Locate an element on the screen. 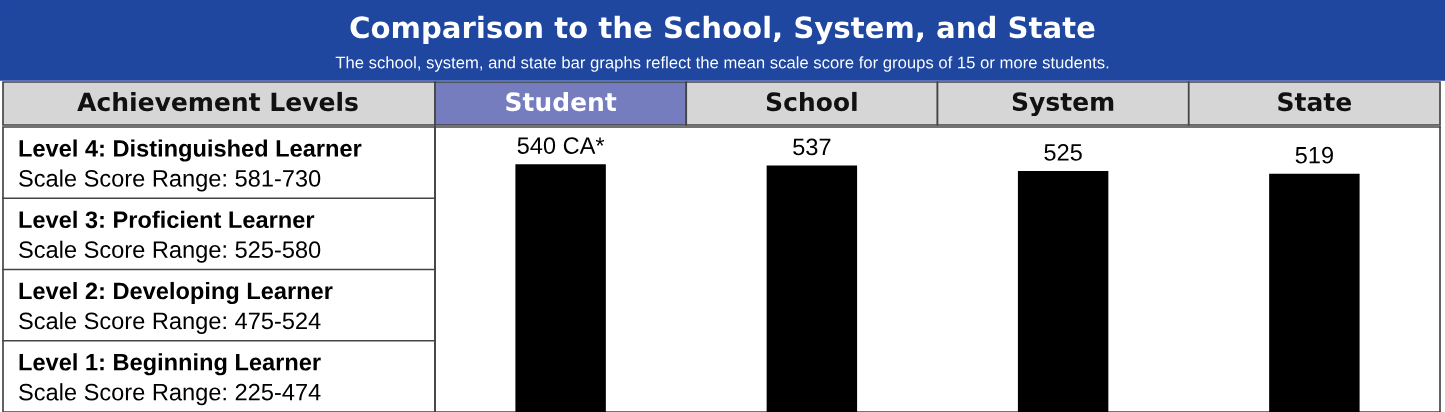 This screenshot has width=1445, height=412. data-label: 537 is located at coordinates (812, 147).